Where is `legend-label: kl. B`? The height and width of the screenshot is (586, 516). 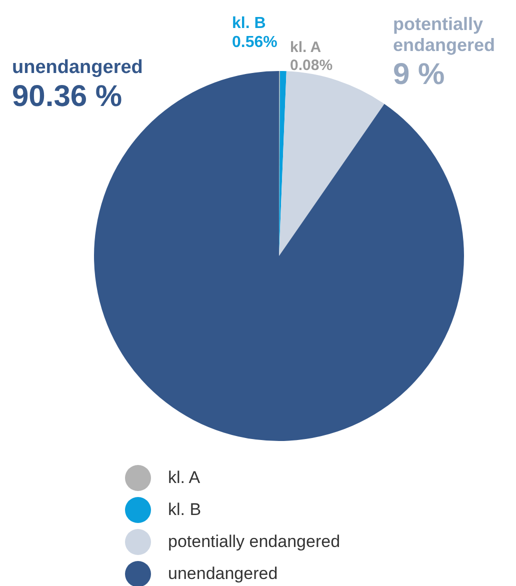 legend-label: kl. B is located at coordinates (185, 510).